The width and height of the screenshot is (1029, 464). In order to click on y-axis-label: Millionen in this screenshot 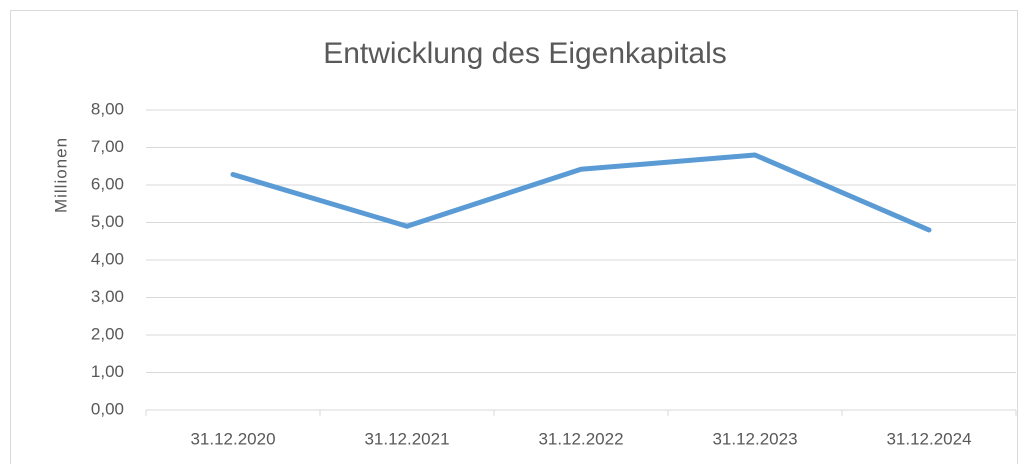, I will do `click(60, 175)`.